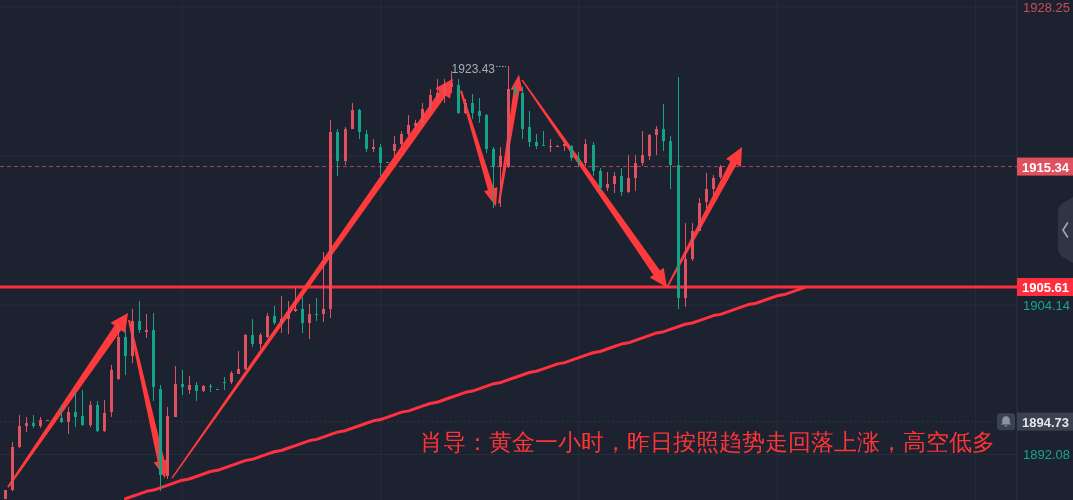  What do you see at coordinates (1046, 7) in the screenshot?
I see `y-tick-label: 1928.25` at bounding box center [1046, 7].